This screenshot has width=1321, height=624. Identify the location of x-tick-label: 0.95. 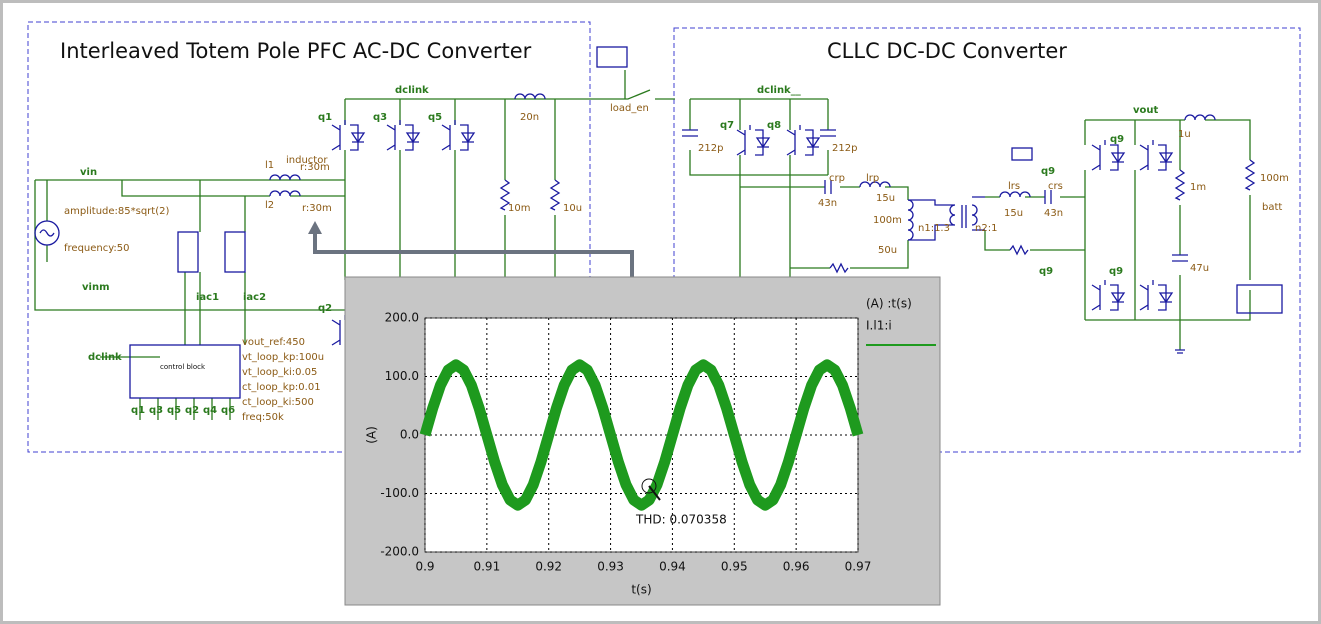
(734, 567).